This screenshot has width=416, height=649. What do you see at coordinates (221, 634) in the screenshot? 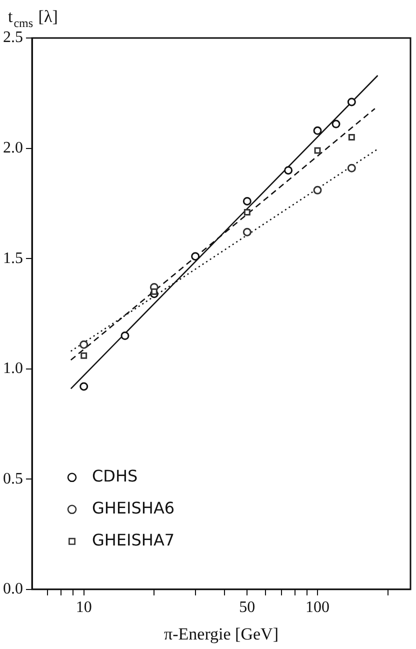
I see `x-axis-title: π-Energie [GeV]` at bounding box center [221, 634].